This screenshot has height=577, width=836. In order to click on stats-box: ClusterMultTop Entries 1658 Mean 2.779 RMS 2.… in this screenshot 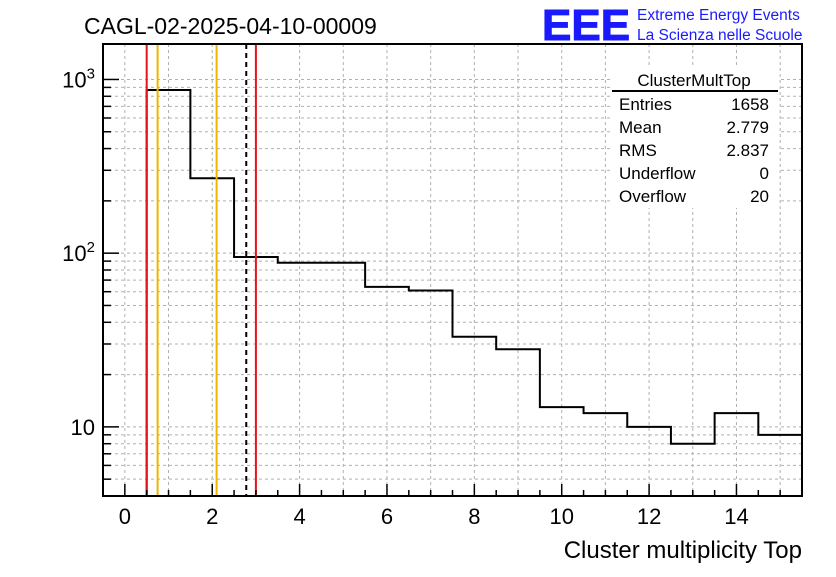, I will do `click(695, 138)`.